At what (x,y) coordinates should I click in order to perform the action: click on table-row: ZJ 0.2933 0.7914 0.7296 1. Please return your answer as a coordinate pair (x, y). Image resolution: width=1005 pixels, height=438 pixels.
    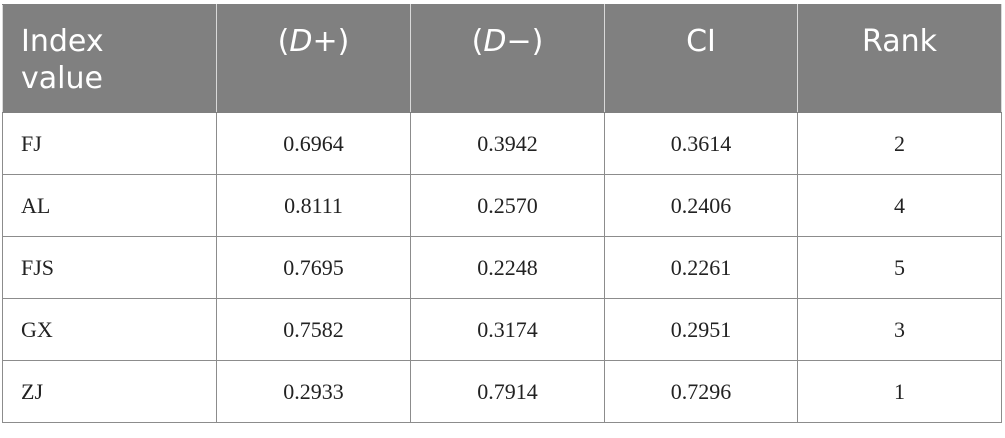
    Looking at the image, I should click on (502, 391).